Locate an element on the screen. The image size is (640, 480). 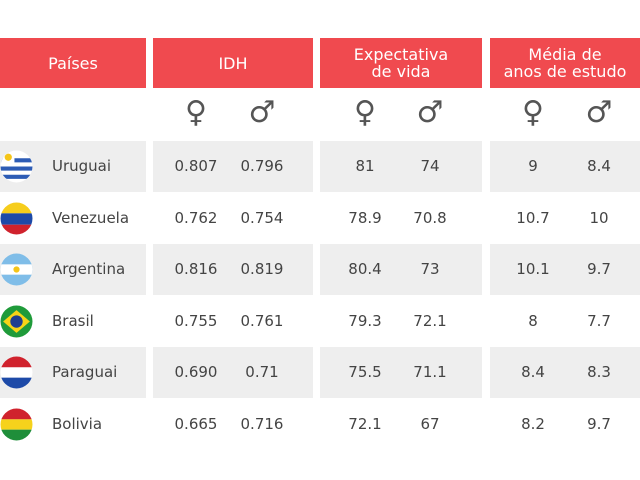
header-cell: IDH is located at coordinates (233, 63).